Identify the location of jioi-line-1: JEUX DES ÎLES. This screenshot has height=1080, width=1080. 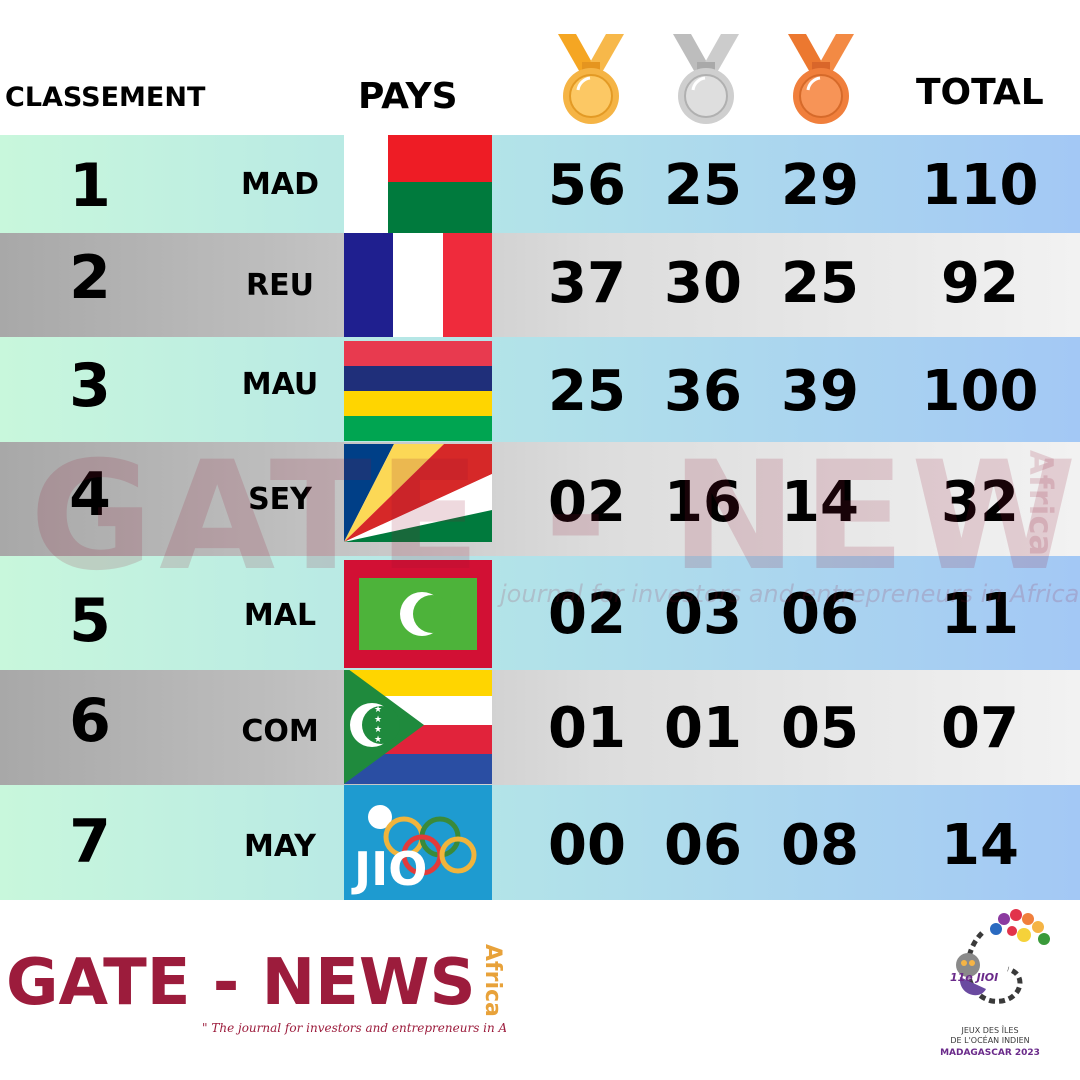
(989, 1029).